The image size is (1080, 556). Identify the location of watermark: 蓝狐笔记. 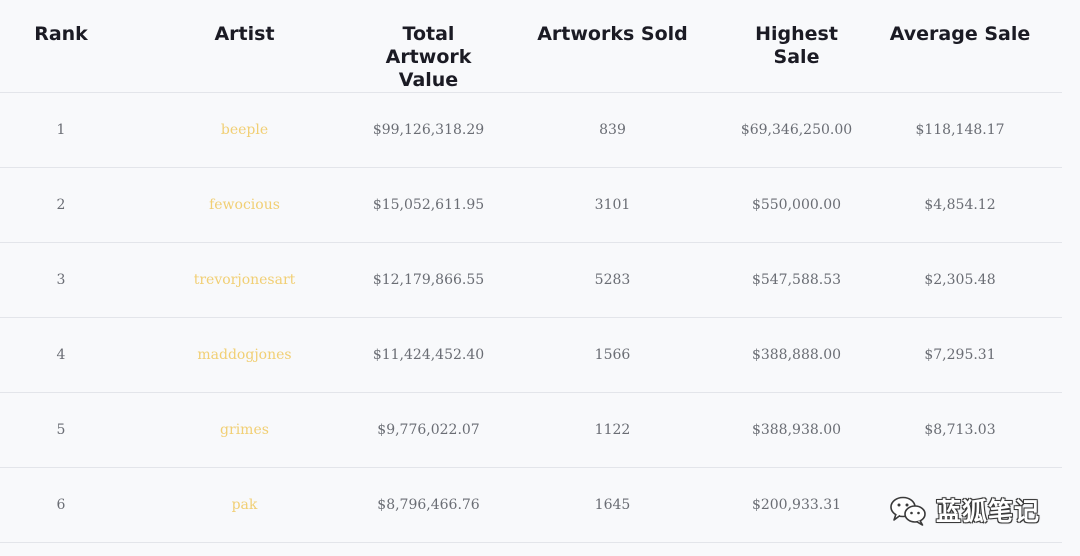
(964, 510).